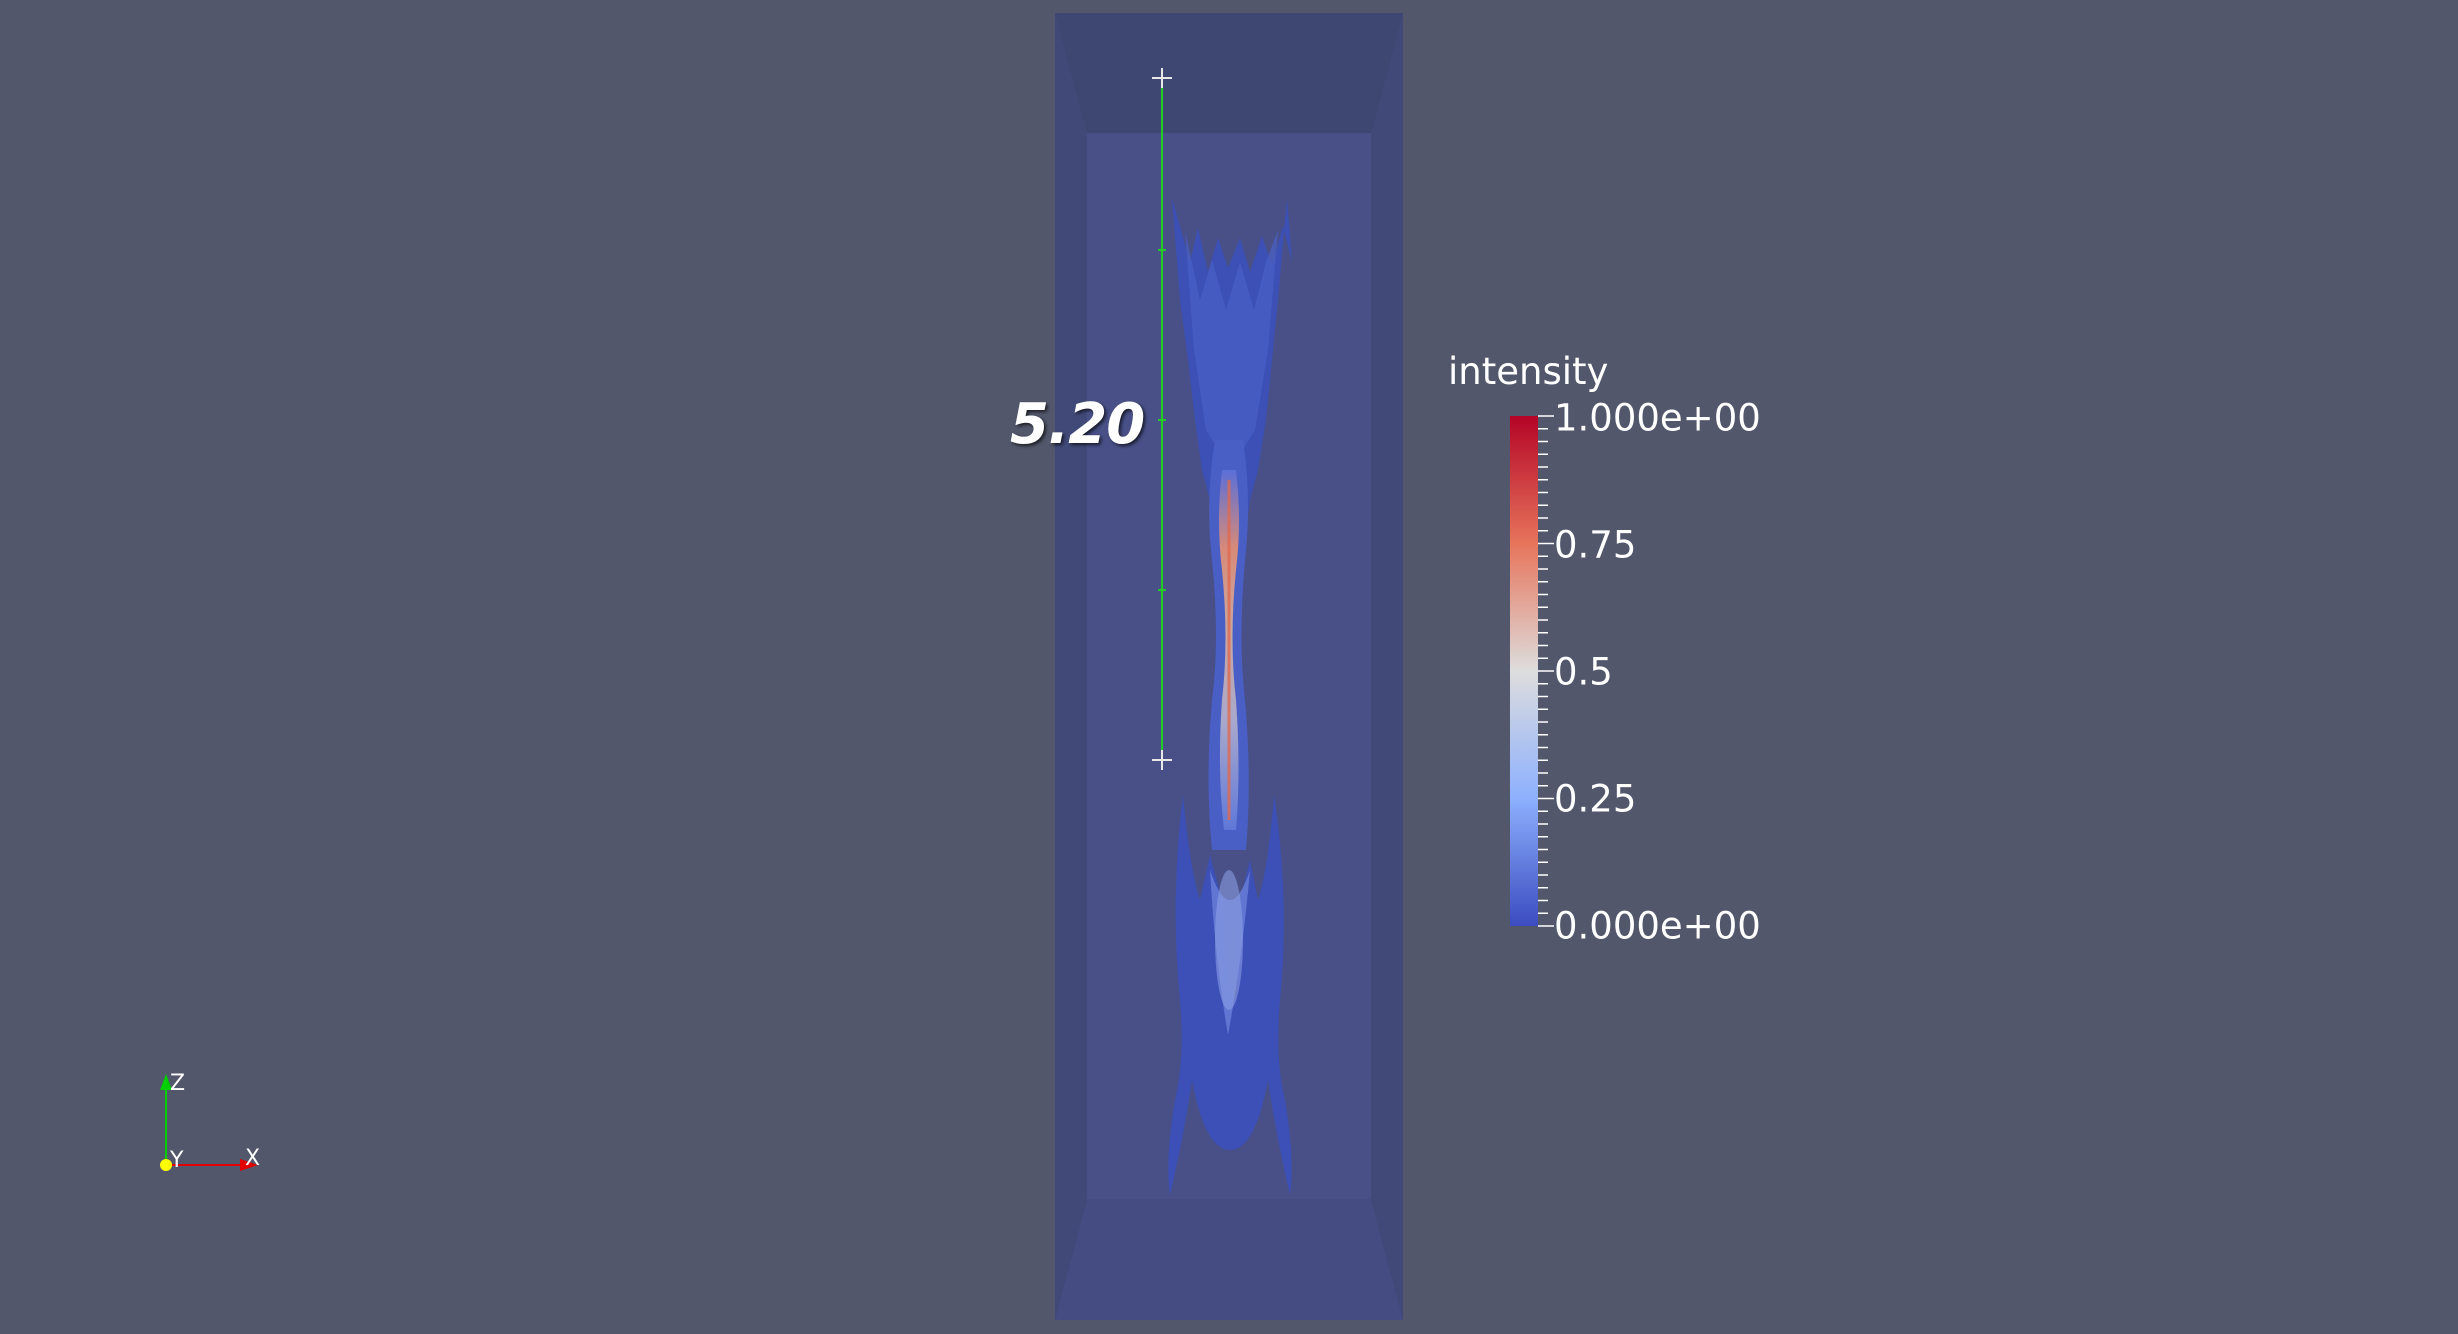 The width and height of the screenshot is (2458, 1334). What do you see at coordinates (1595, 799) in the screenshot?
I see `legend-tick-025: 0.25` at bounding box center [1595, 799].